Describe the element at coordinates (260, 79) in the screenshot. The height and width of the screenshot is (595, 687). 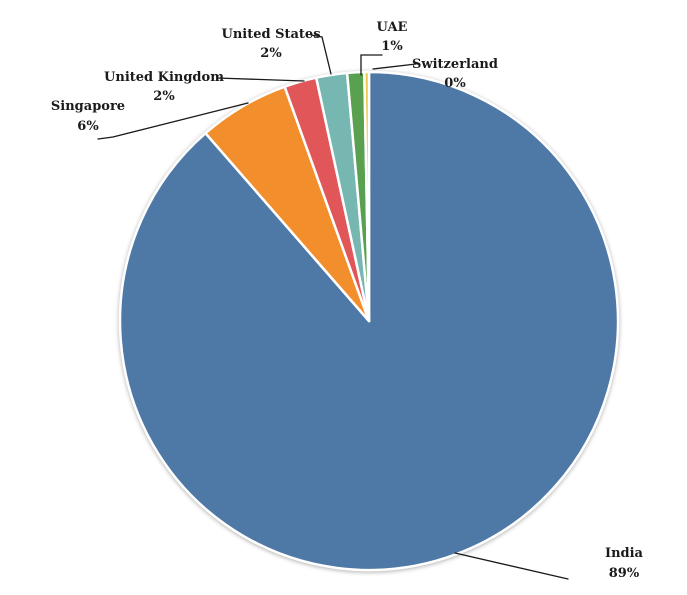
I see `leader-line-united-kingdom` at that location.